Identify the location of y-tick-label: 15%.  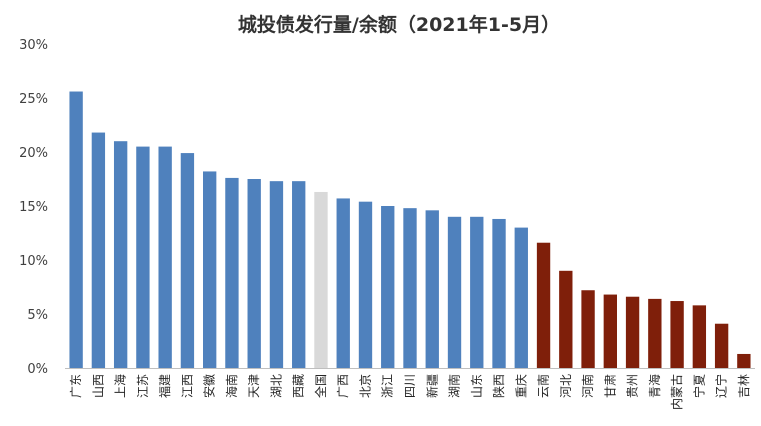
(33, 207).